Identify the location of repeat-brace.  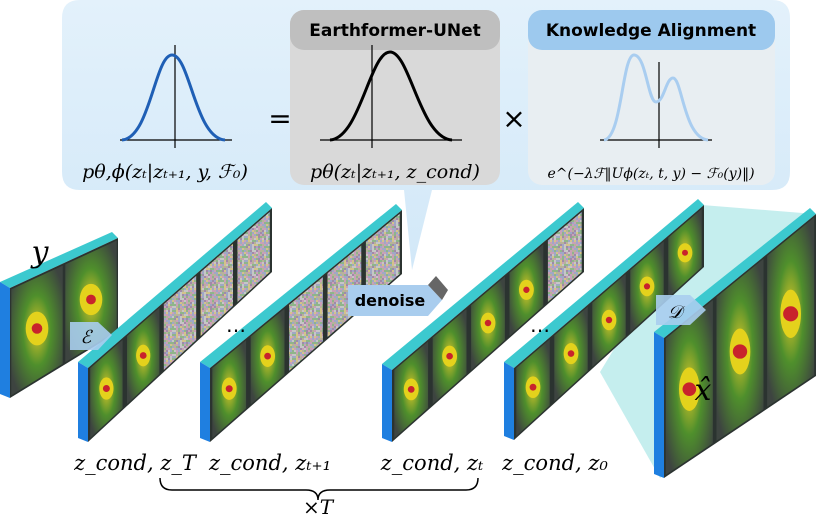
(319, 489).